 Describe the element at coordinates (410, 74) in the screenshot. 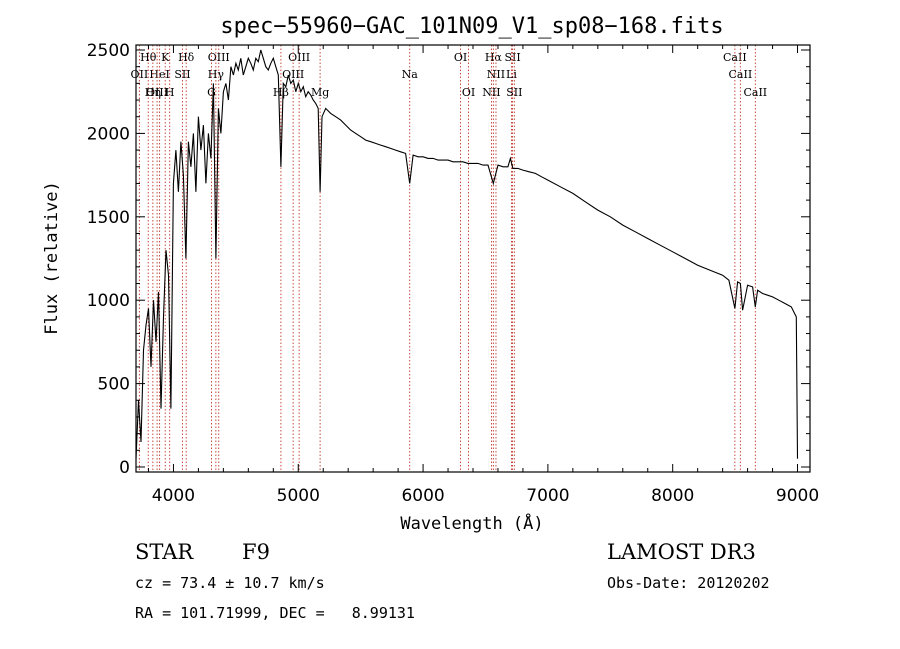

I see `line-marker-label: Na` at that location.